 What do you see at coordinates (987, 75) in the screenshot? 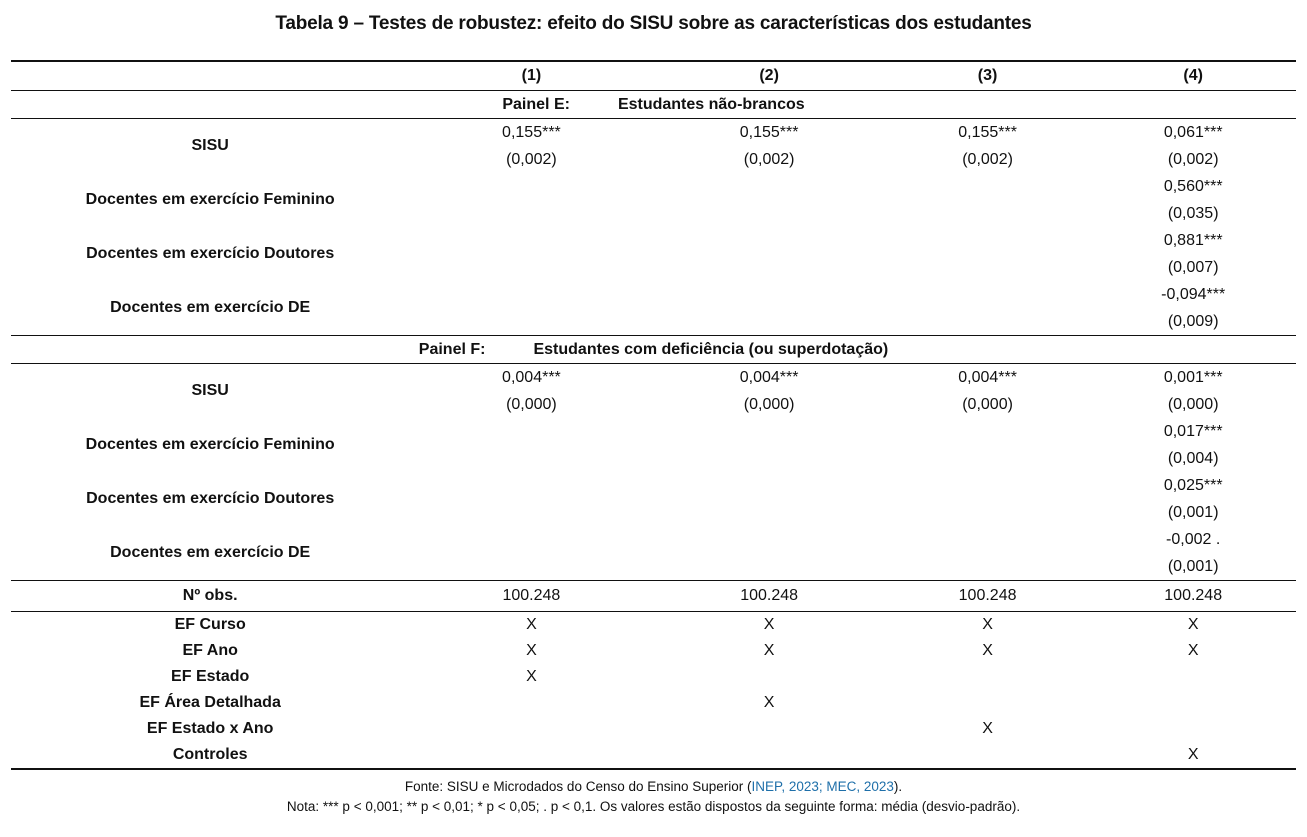
I see `column-header-3: (3)` at bounding box center [987, 75].